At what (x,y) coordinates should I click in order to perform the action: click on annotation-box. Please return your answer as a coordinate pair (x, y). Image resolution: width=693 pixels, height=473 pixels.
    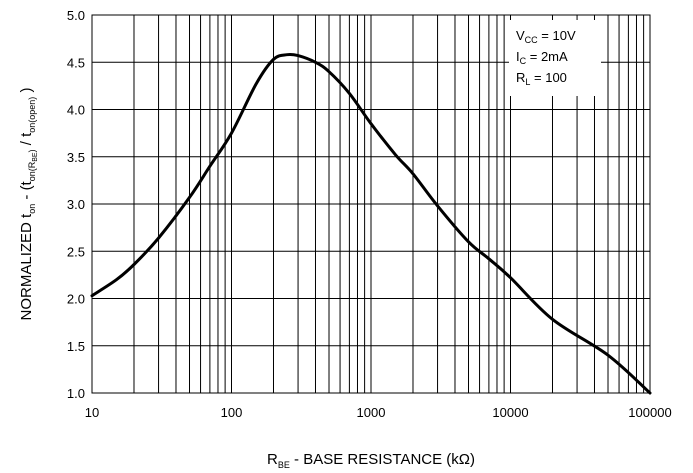
    Looking at the image, I should click on (555, 58).